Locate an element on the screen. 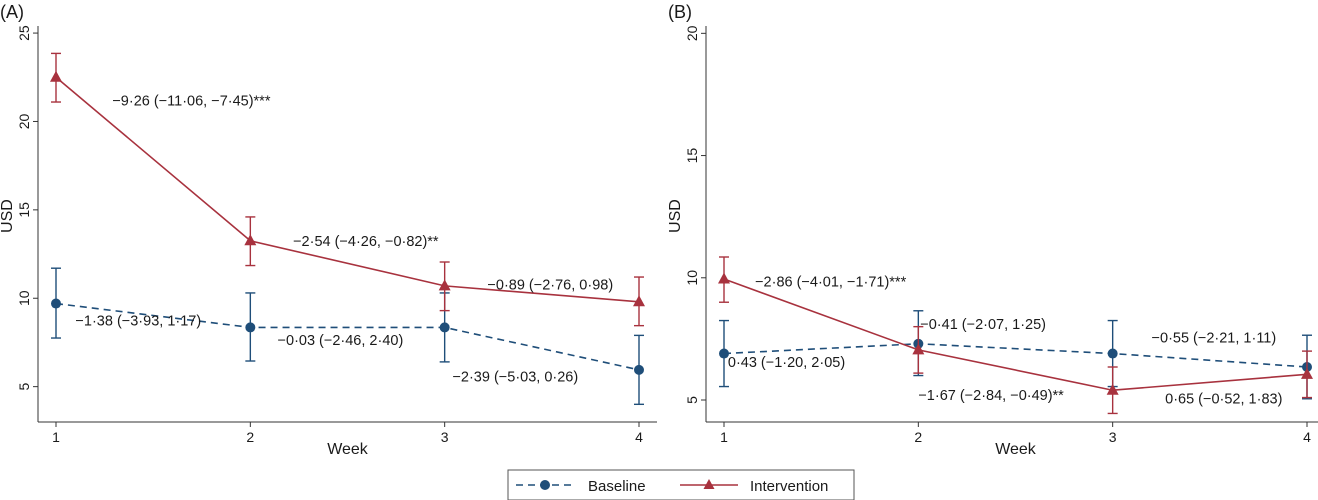 Image resolution: width=1318 pixels, height=500 pixels. legend-baseline-label: Baseline is located at coordinates (617, 486).